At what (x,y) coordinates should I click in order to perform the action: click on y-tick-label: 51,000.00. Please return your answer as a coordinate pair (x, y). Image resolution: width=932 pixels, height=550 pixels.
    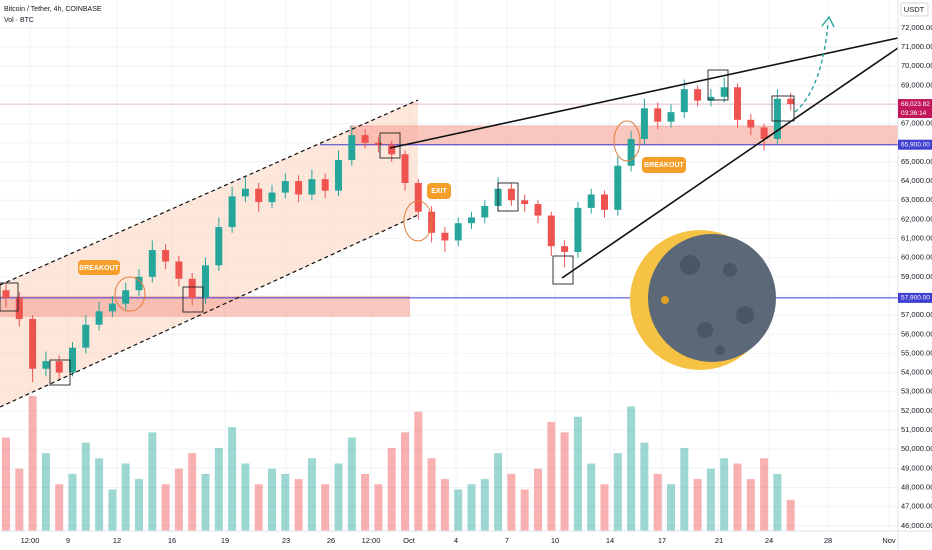
    Looking at the image, I should click on (916, 429).